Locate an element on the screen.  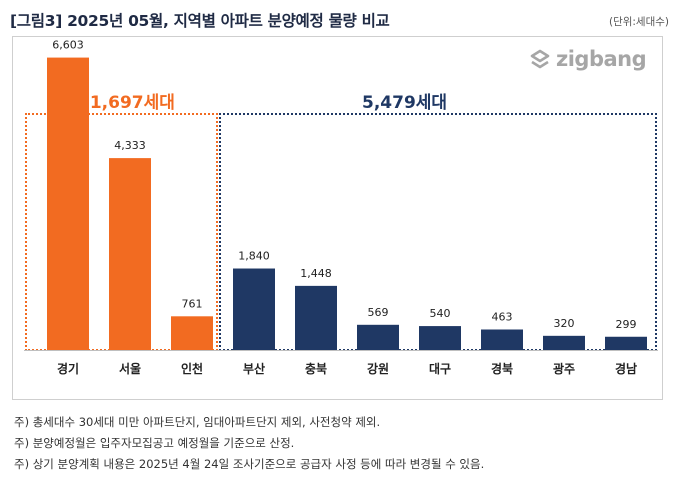
category-label-1: 서울 is located at coordinates (130, 368).